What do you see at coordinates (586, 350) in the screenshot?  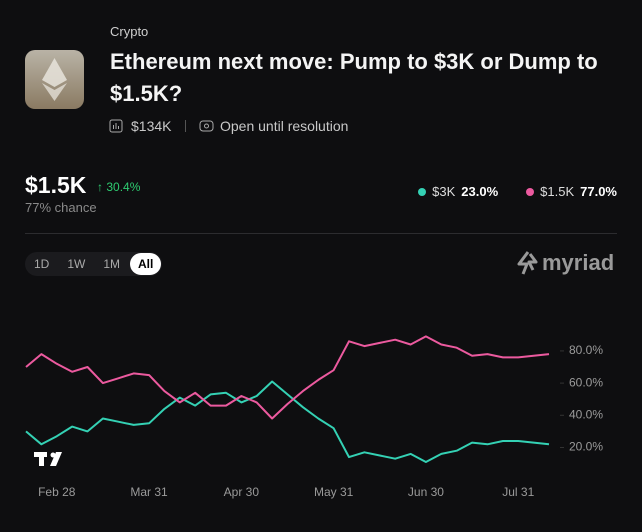 I see `y-tick-label: 80.0%` at bounding box center [586, 350].